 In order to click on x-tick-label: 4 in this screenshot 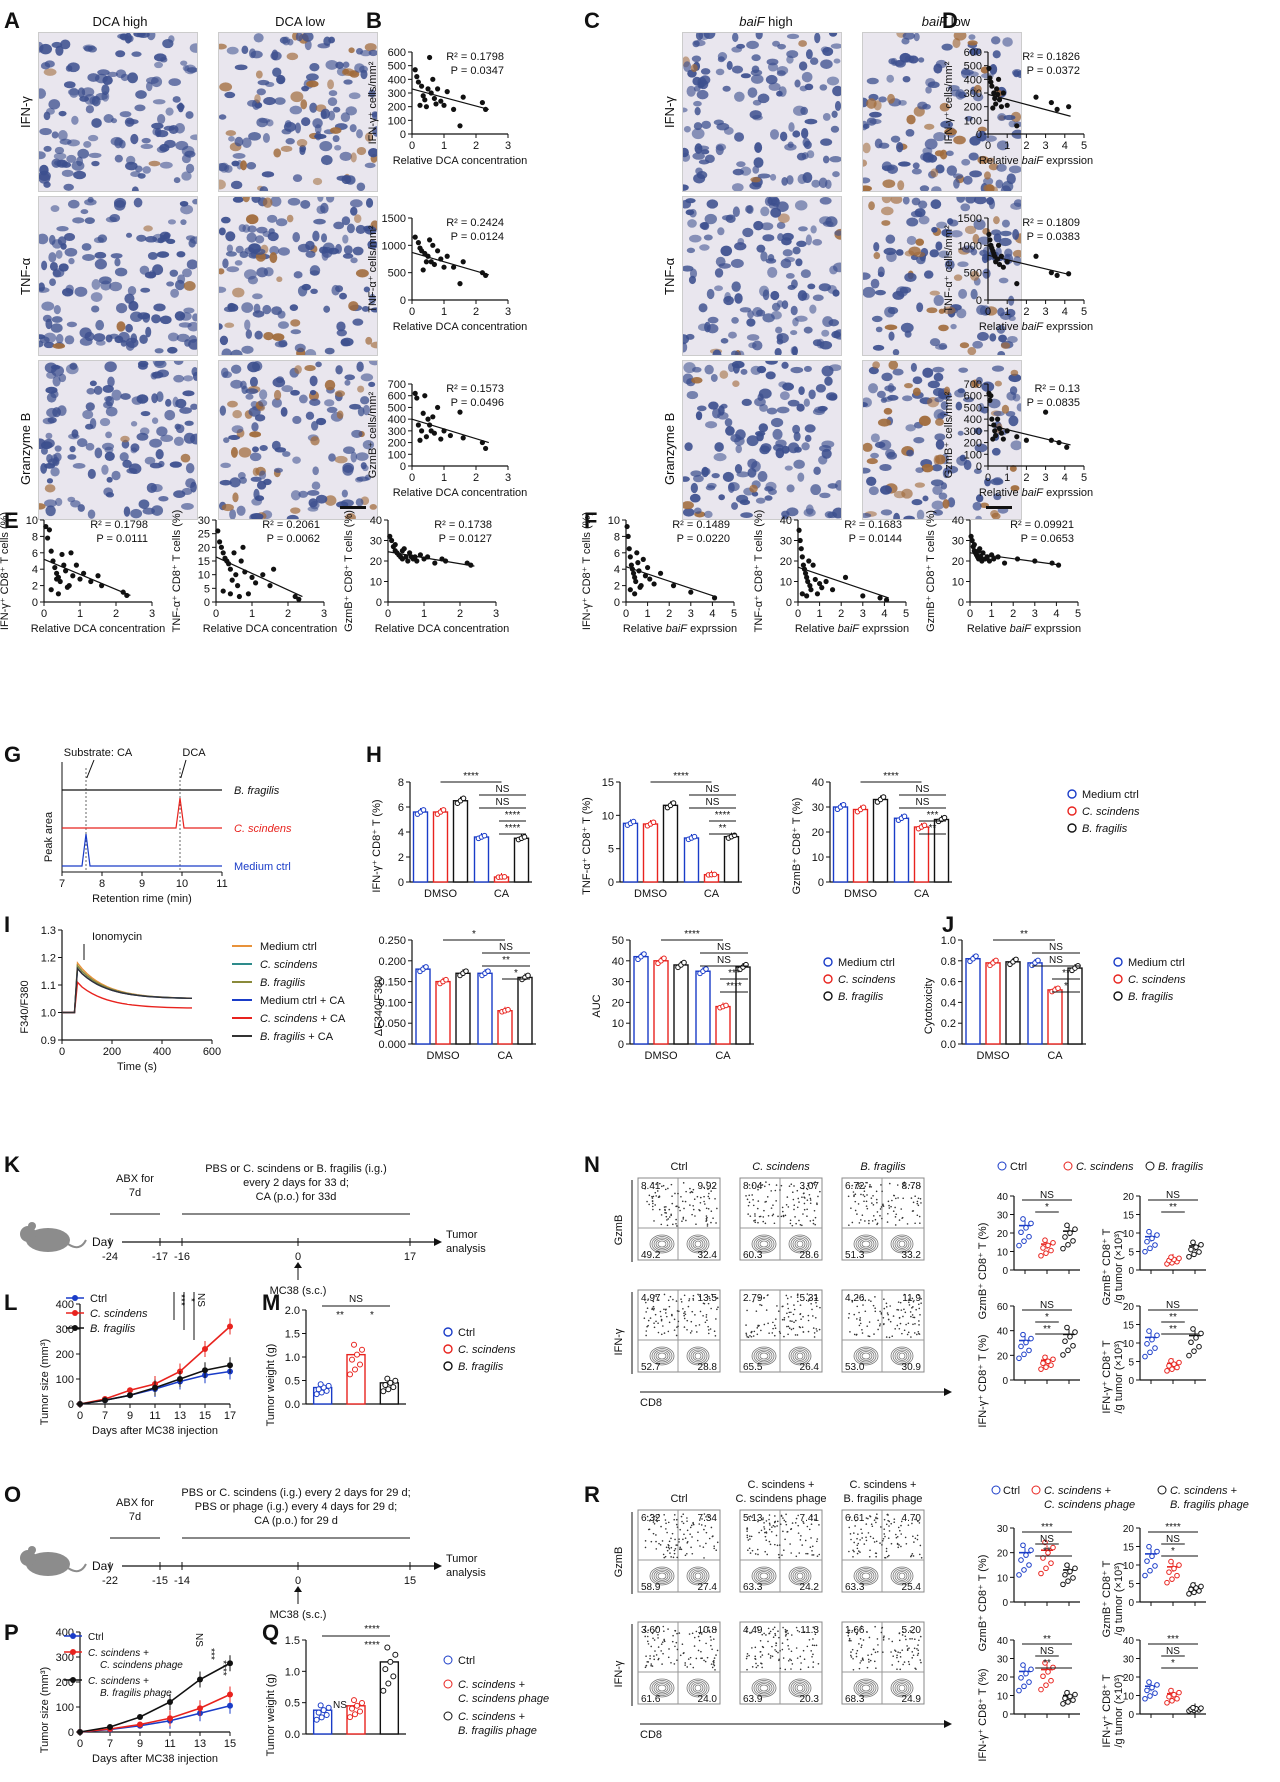, I will do `click(1056, 614)`.